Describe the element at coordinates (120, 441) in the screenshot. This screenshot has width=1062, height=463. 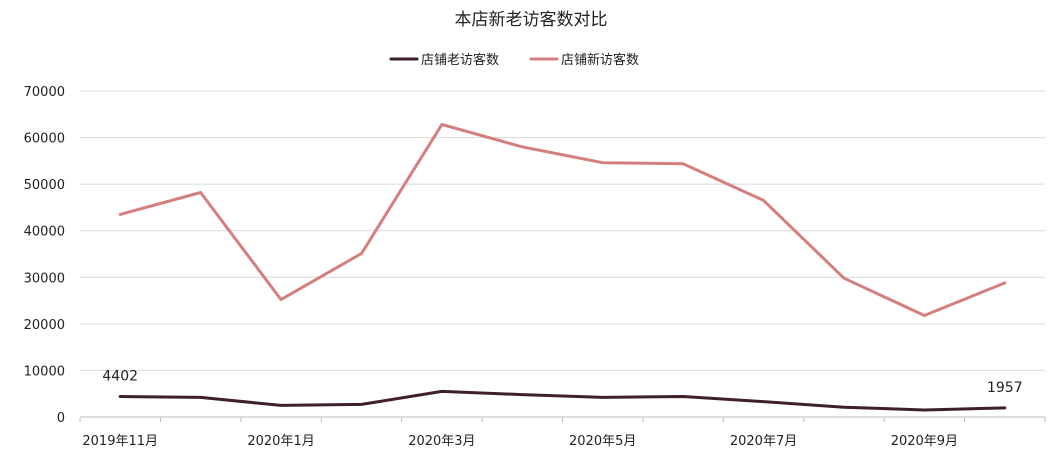
I see `x-tick-label: 2019年11月` at that location.